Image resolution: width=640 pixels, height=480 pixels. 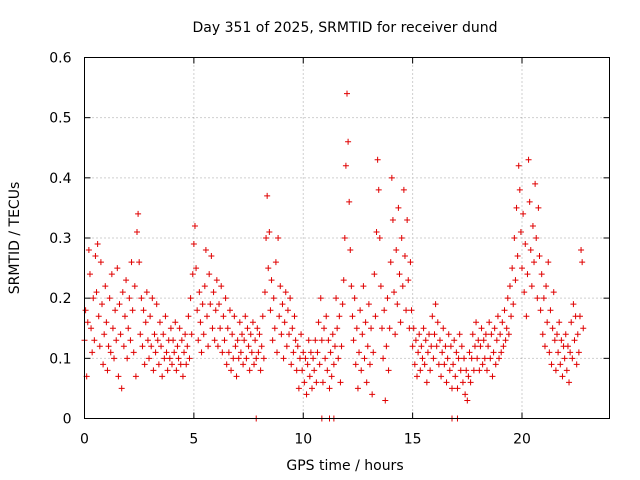 I want to click on x-tick-label: 5, so click(x=193, y=440).